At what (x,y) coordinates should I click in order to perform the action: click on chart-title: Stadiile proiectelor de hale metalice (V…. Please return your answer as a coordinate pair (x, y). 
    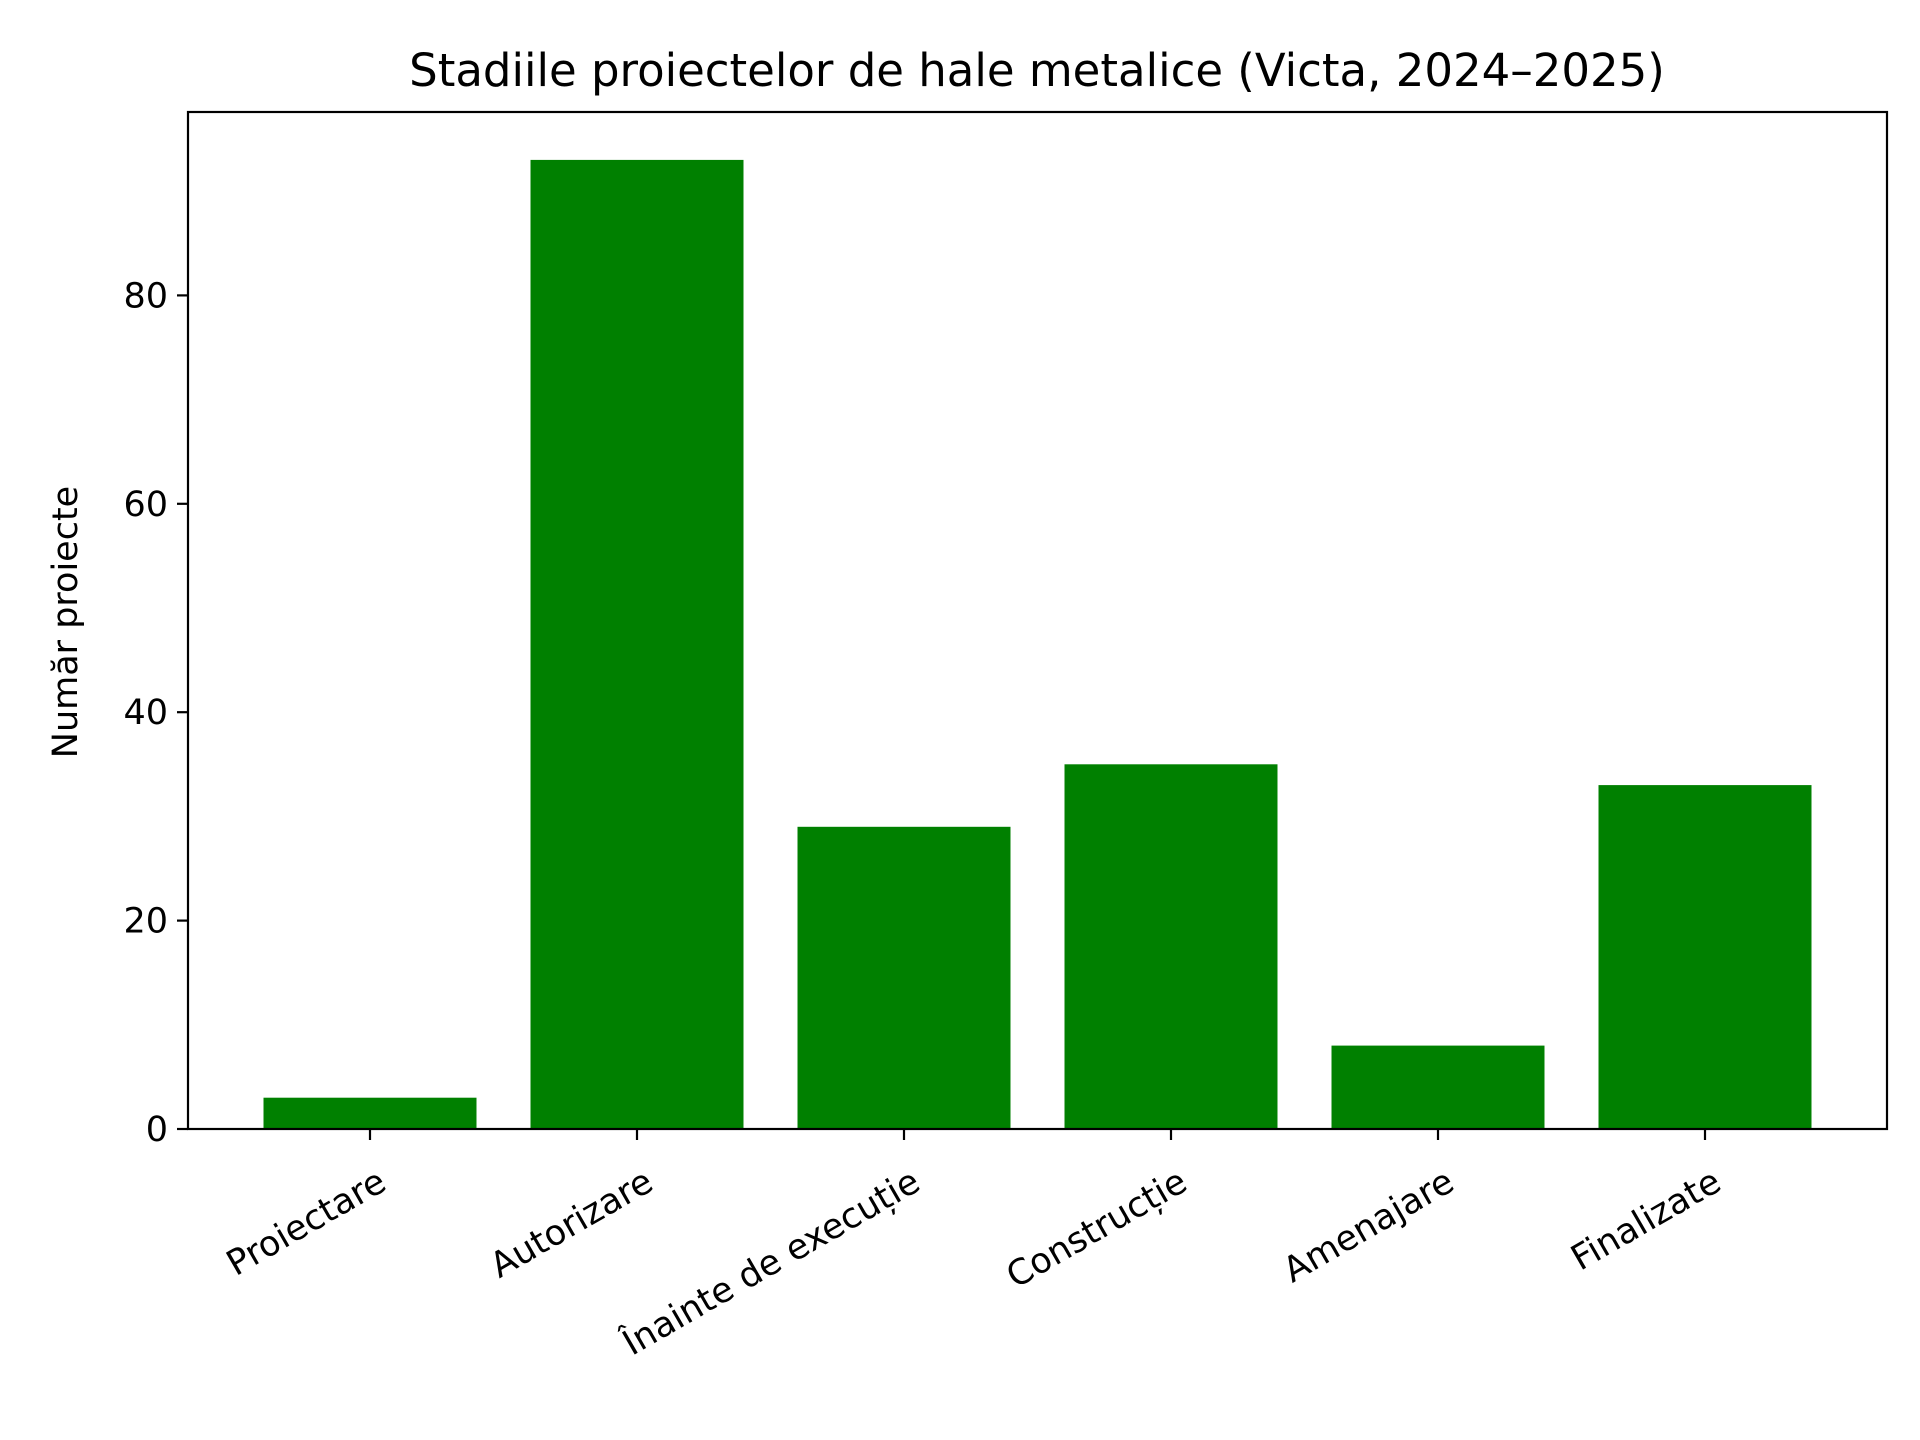
    Looking at the image, I should click on (1037, 70).